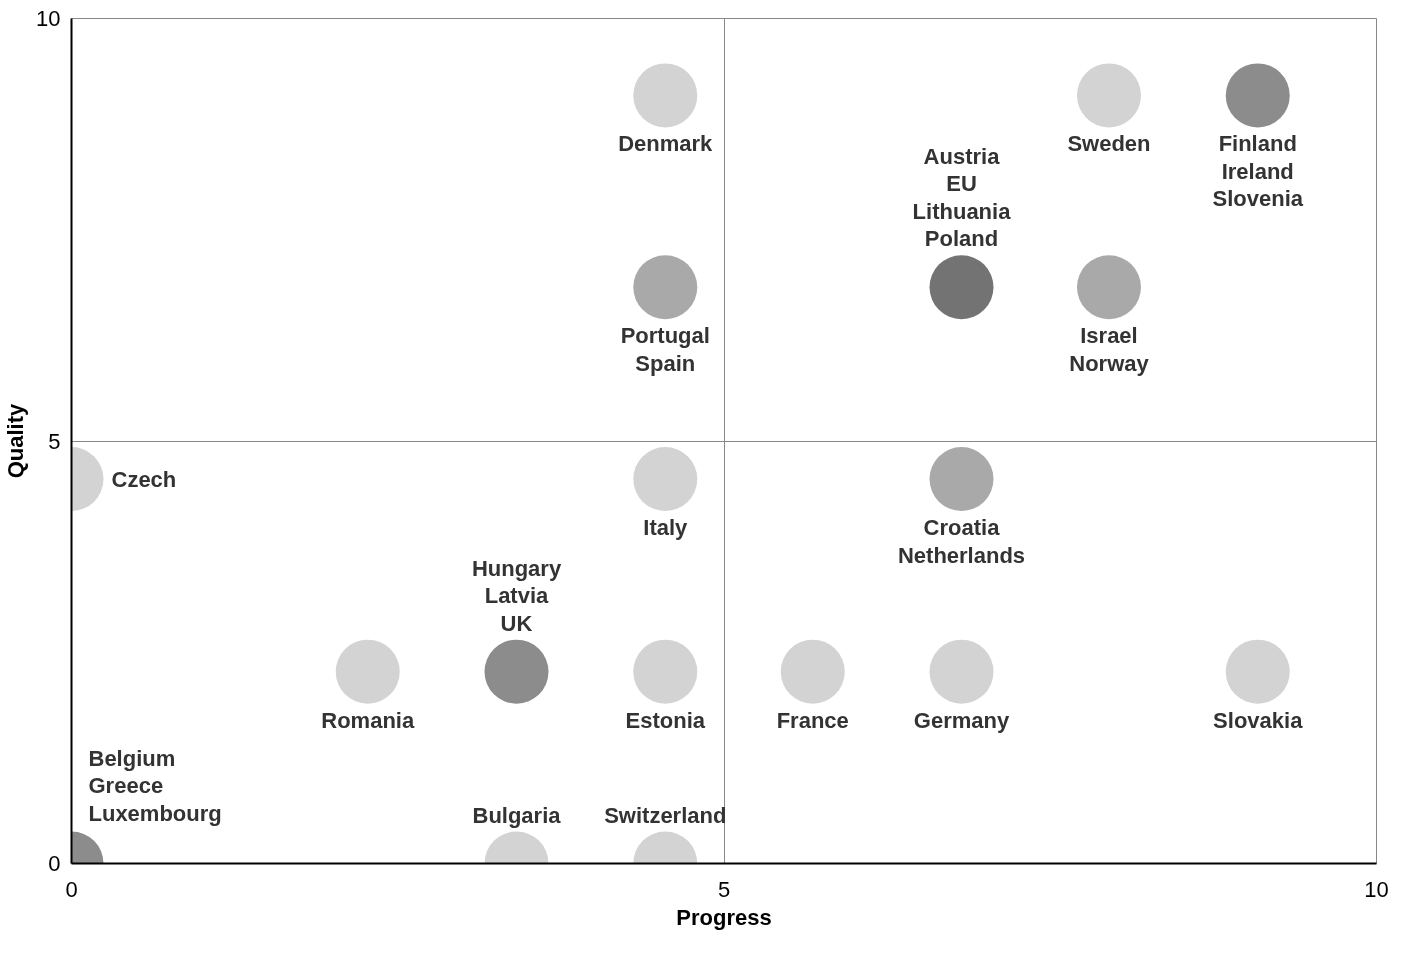  I want to click on annotation: Germany, so click(961, 720).